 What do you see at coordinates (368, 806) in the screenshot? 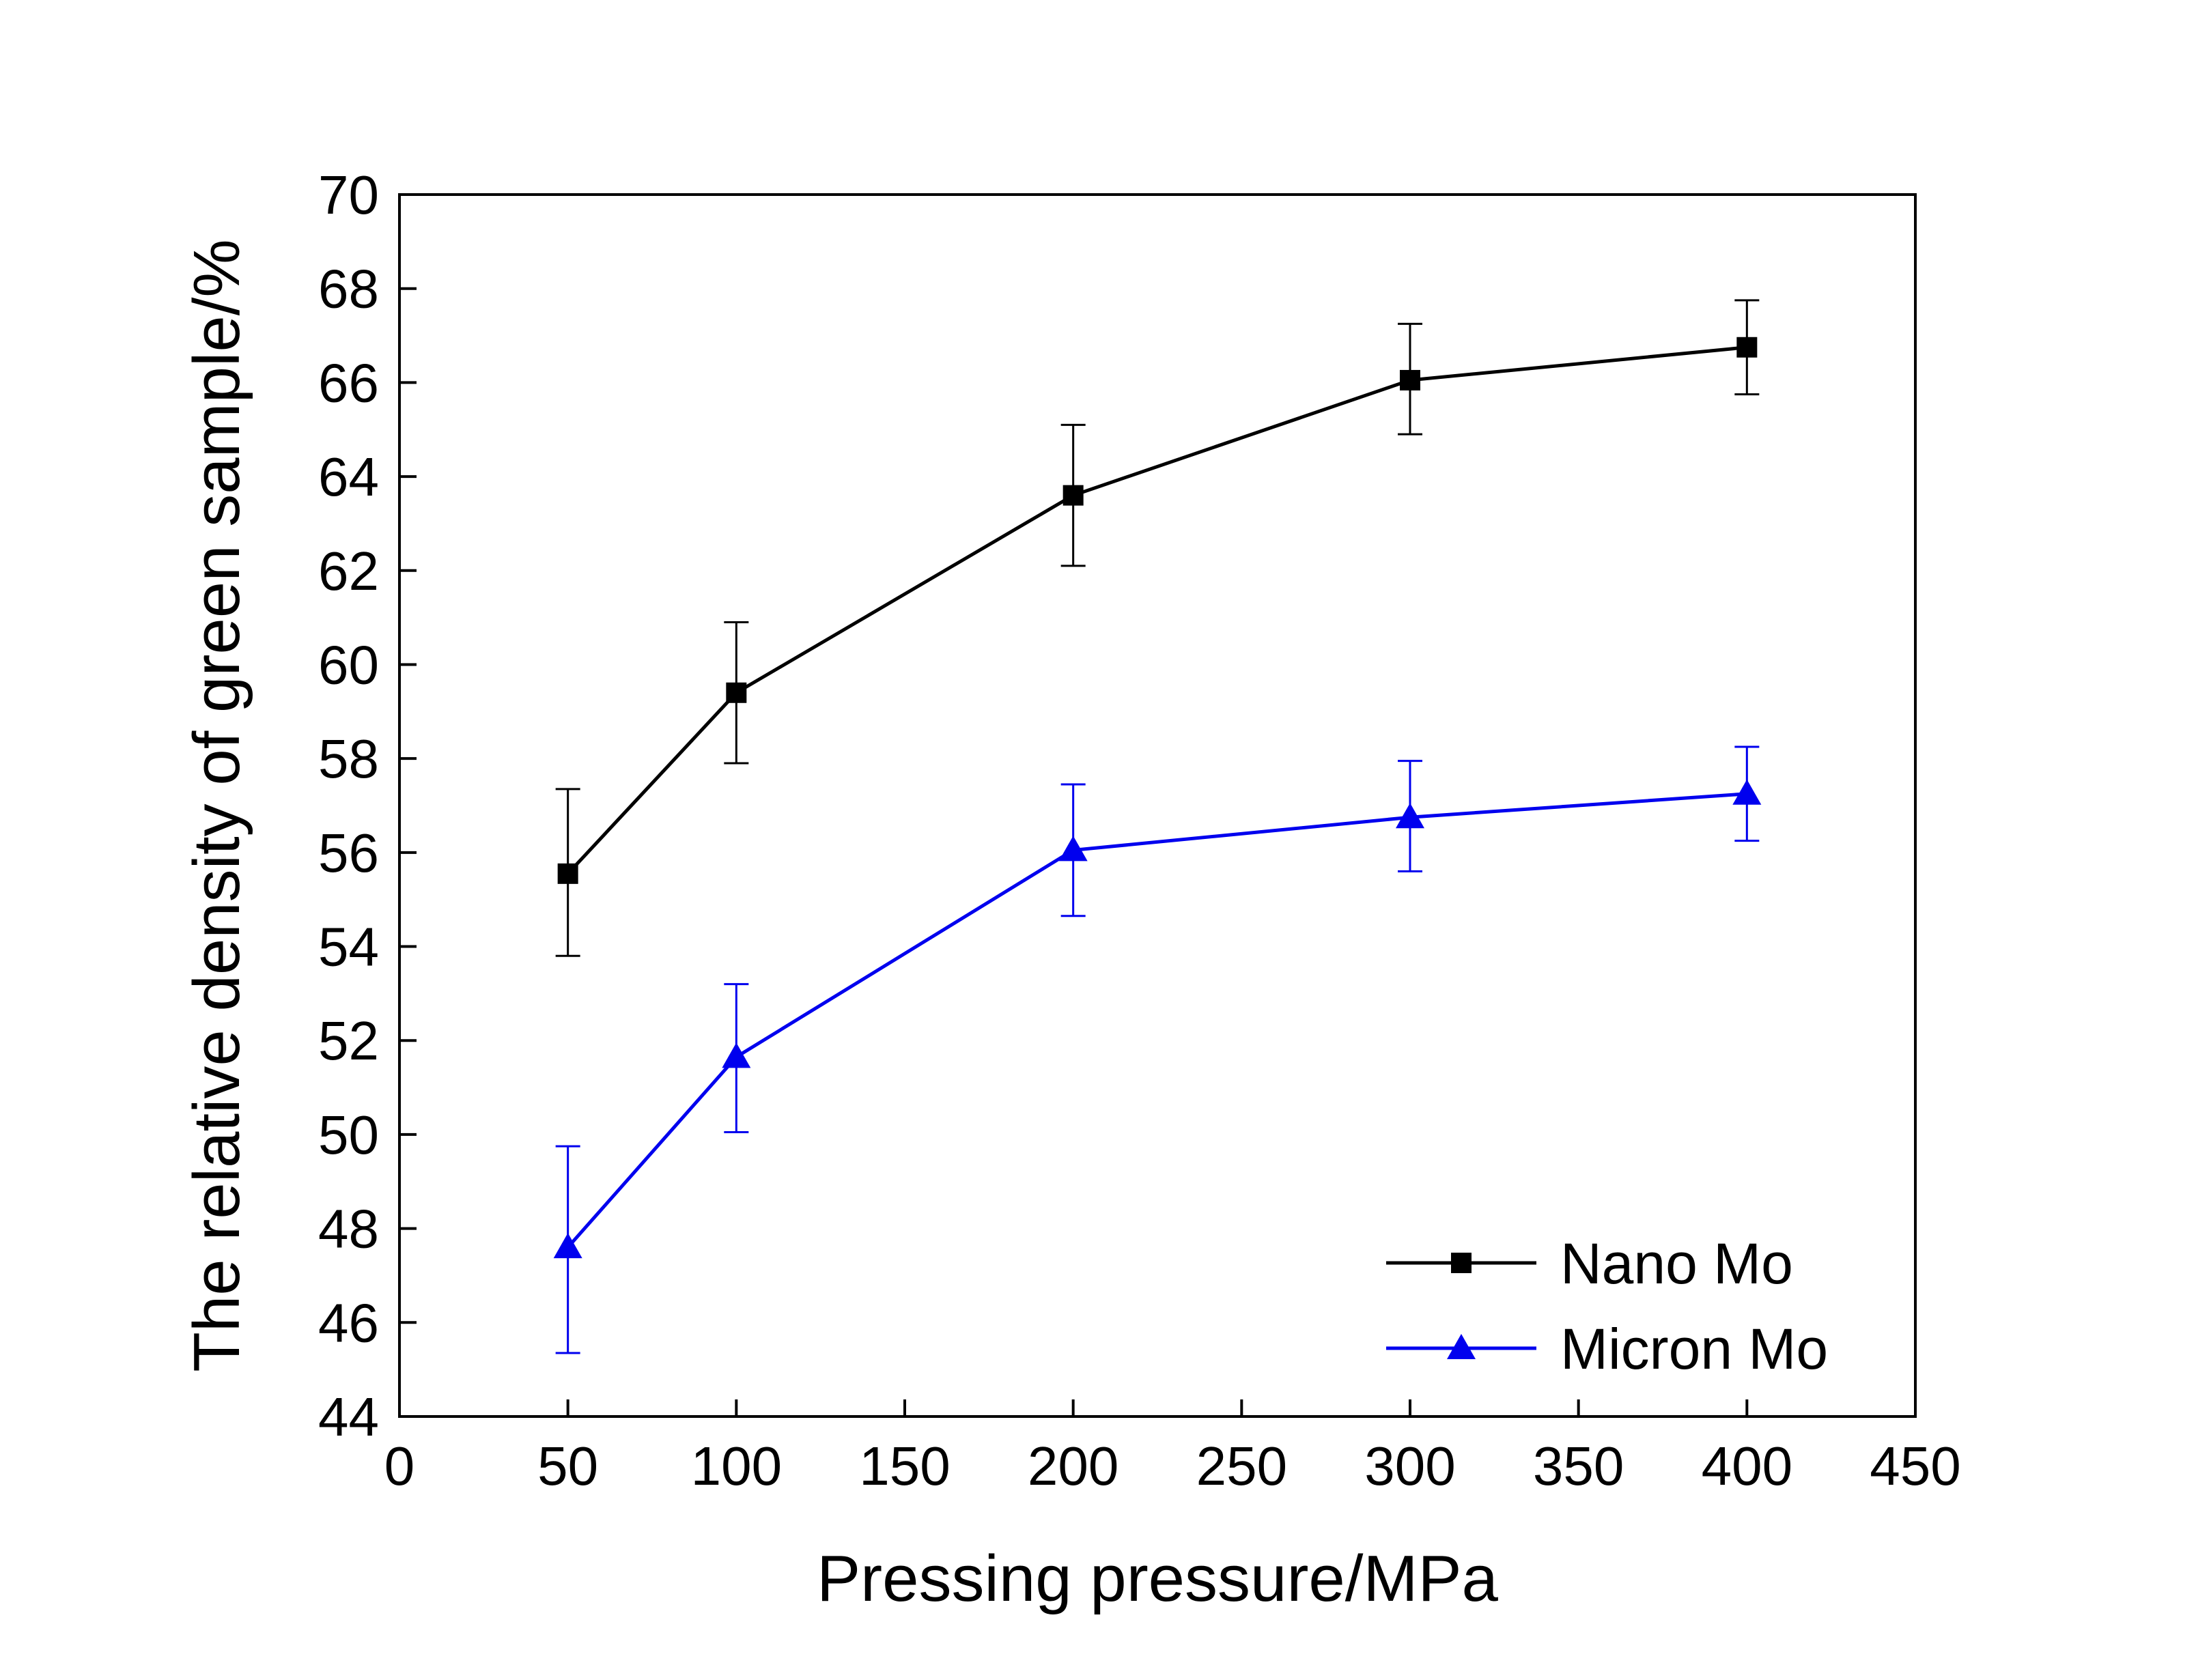
I see `y-axis-ticks: 44 46 48 50 52 54 56 58 60 62 64 66 68 70` at bounding box center [368, 806].